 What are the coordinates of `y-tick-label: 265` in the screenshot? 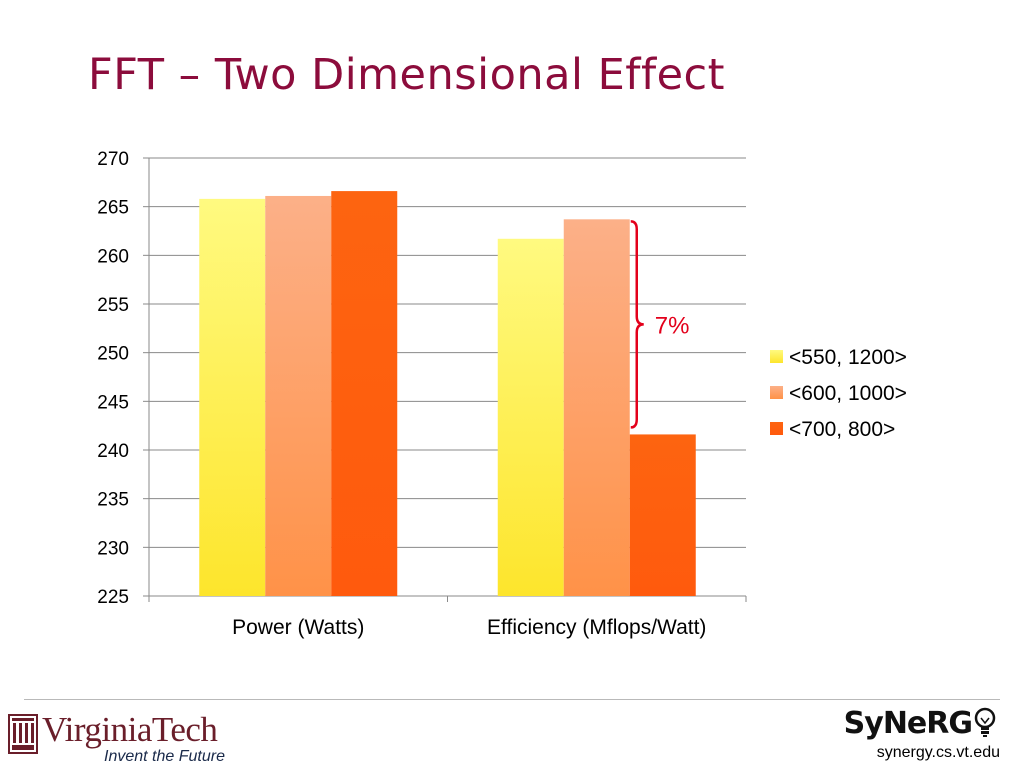 It's located at (113, 208).